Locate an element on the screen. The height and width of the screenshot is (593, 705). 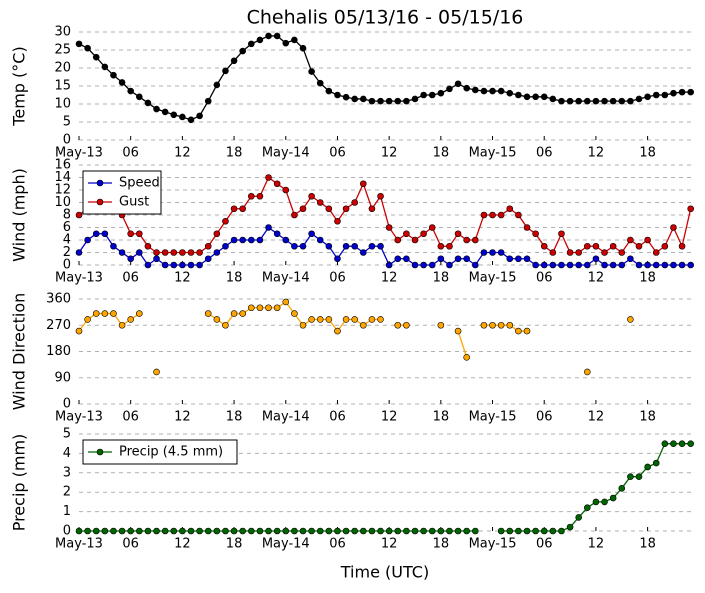
chart-title: Chehalis 05/13/16 - 05/15/16 is located at coordinates (385, 18).